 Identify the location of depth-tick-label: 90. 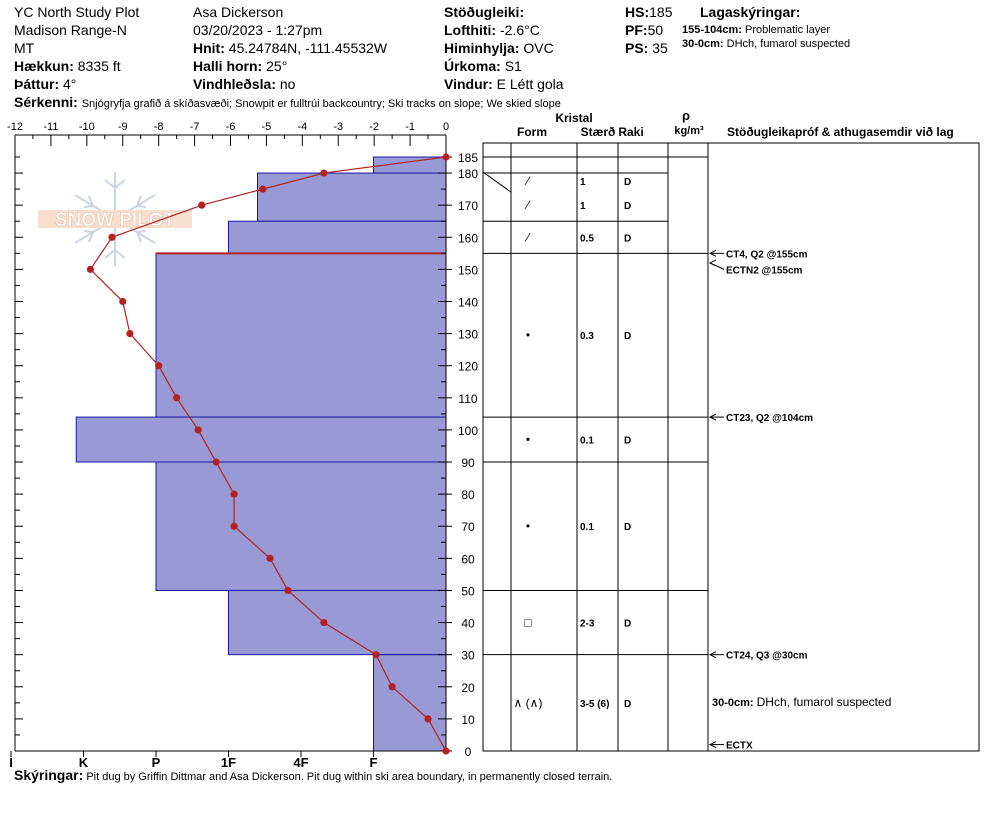
(468, 463).